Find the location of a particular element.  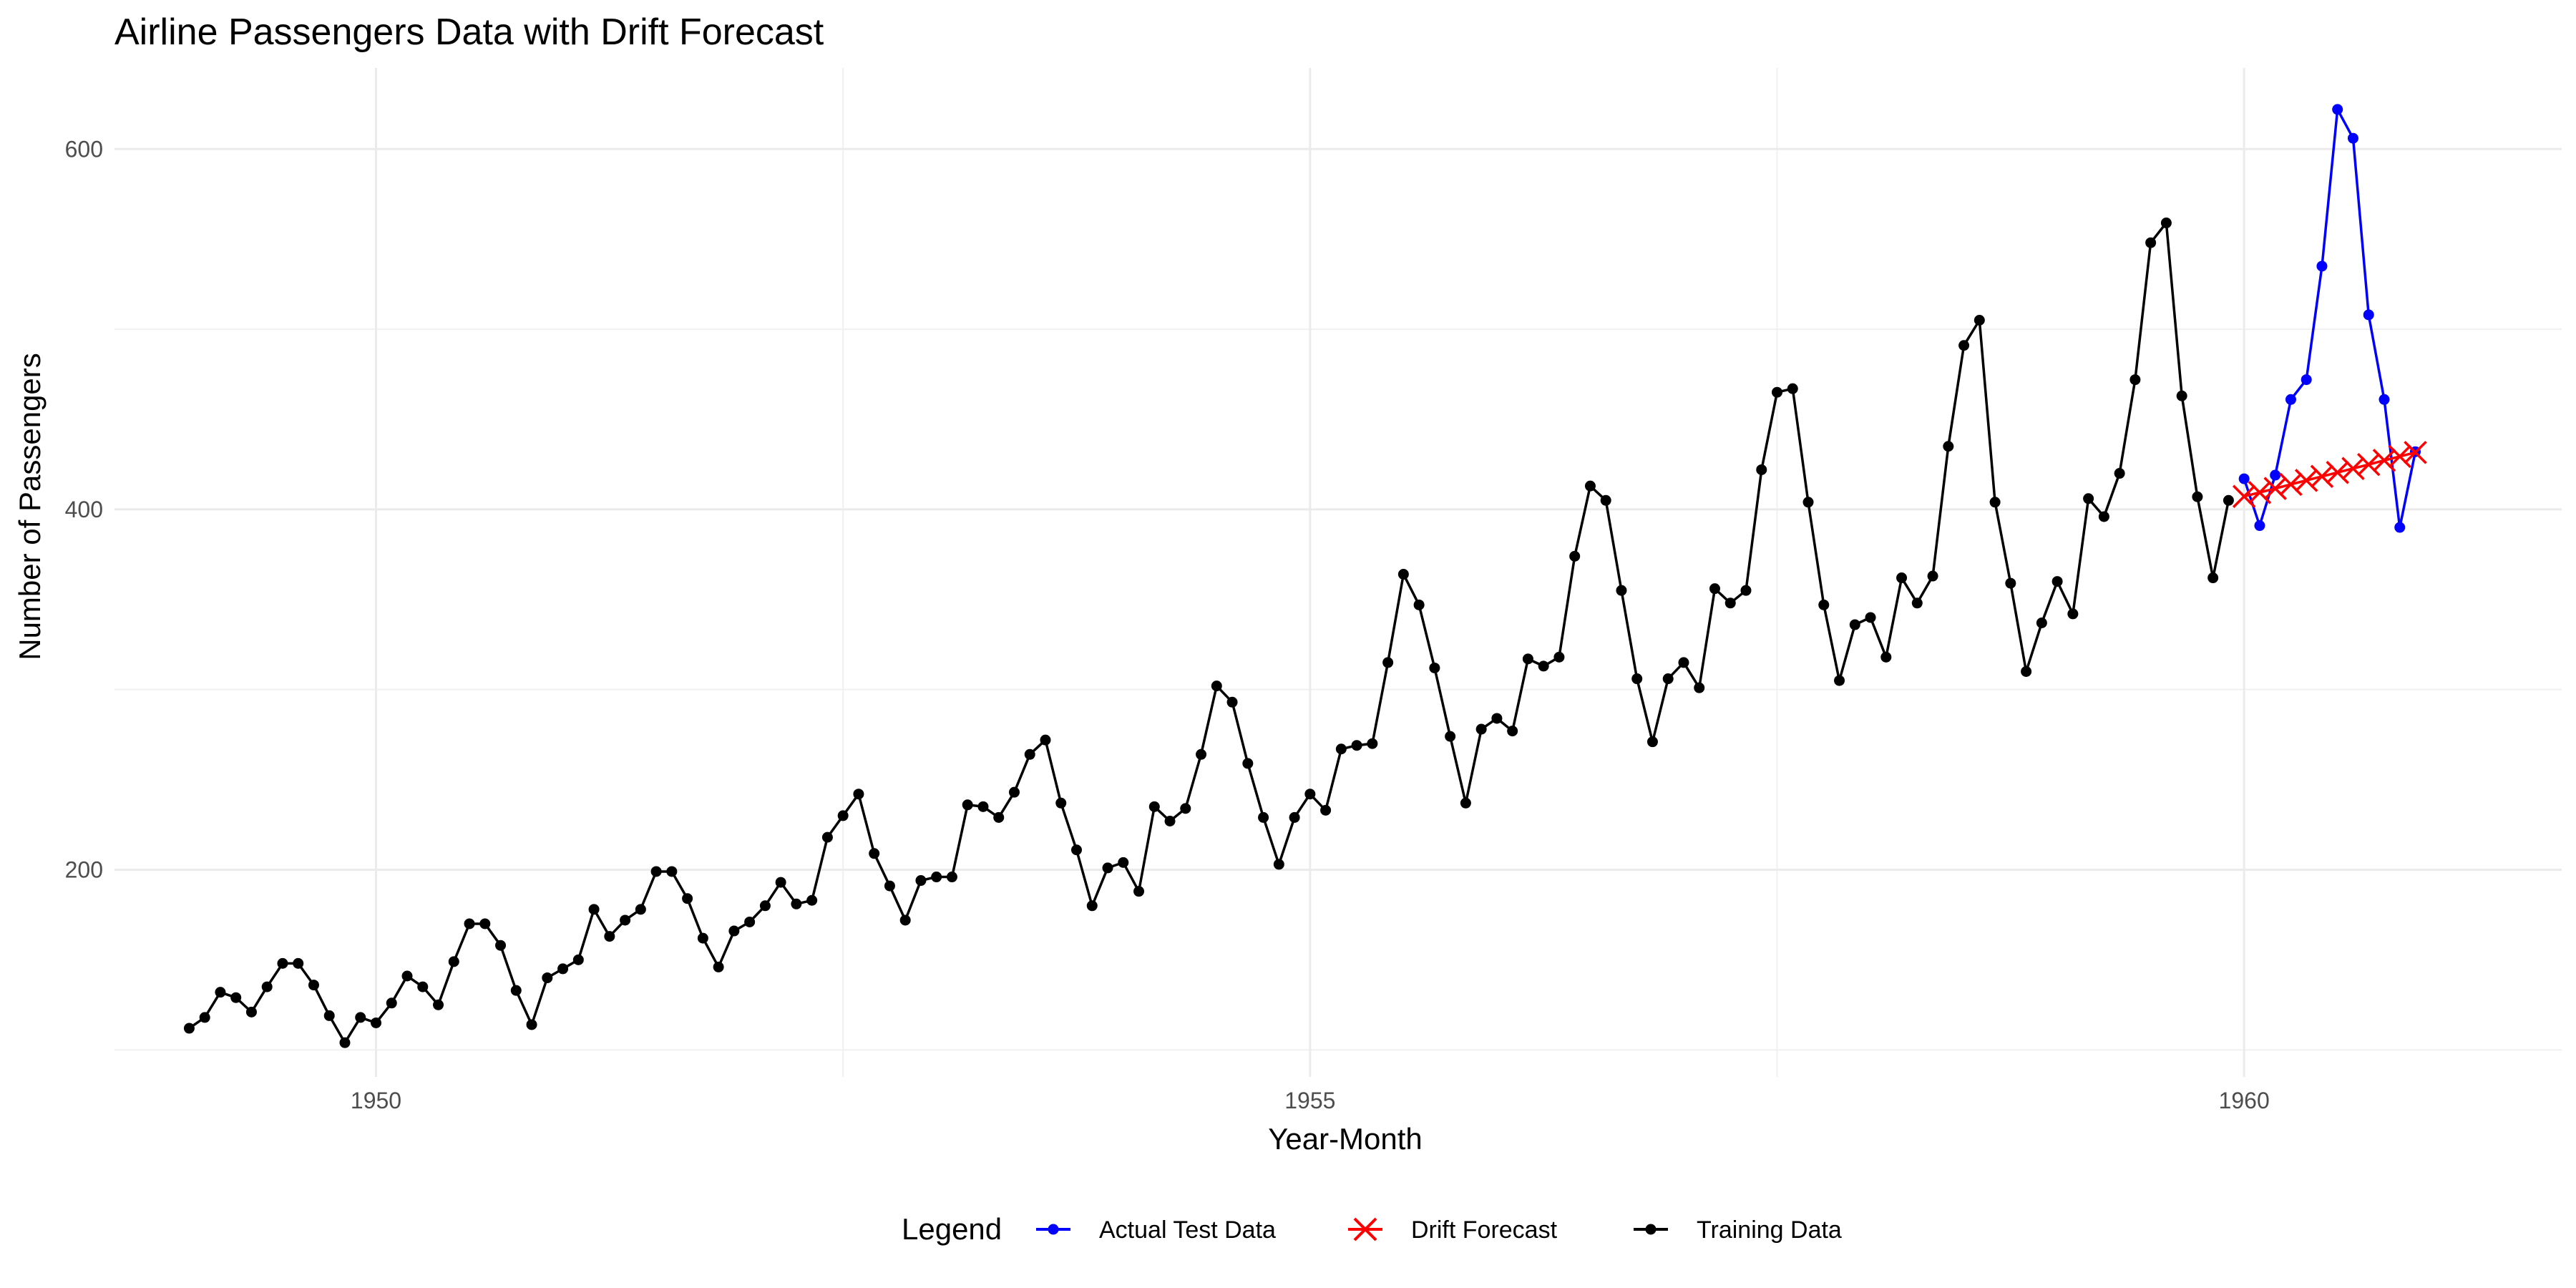

x-tick-label: 1950 is located at coordinates (376, 1100).